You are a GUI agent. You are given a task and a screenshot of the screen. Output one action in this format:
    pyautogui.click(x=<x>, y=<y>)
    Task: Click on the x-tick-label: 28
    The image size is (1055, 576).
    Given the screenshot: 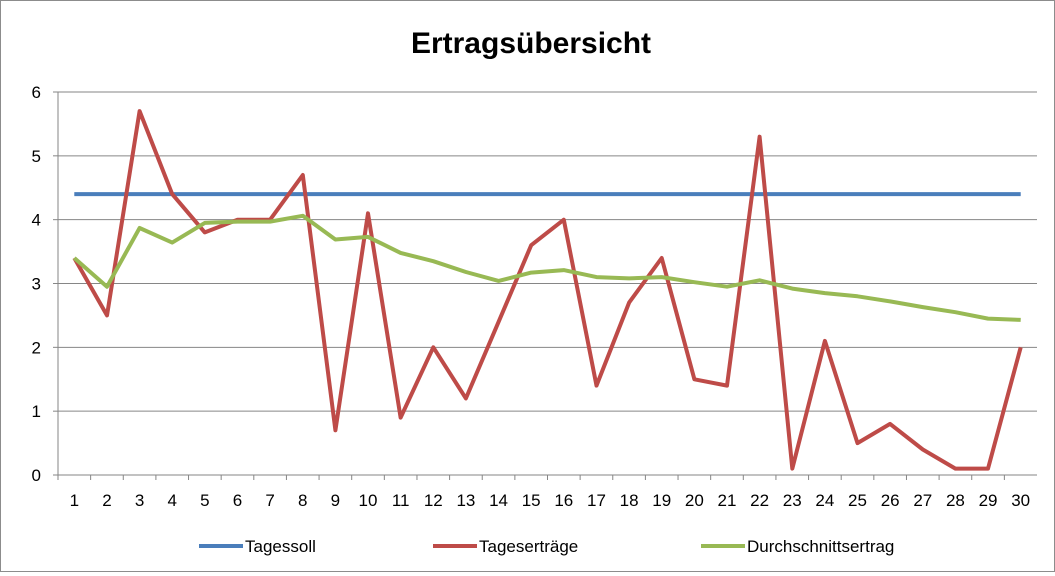 What is the action you would take?
    pyautogui.click(x=955, y=500)
    